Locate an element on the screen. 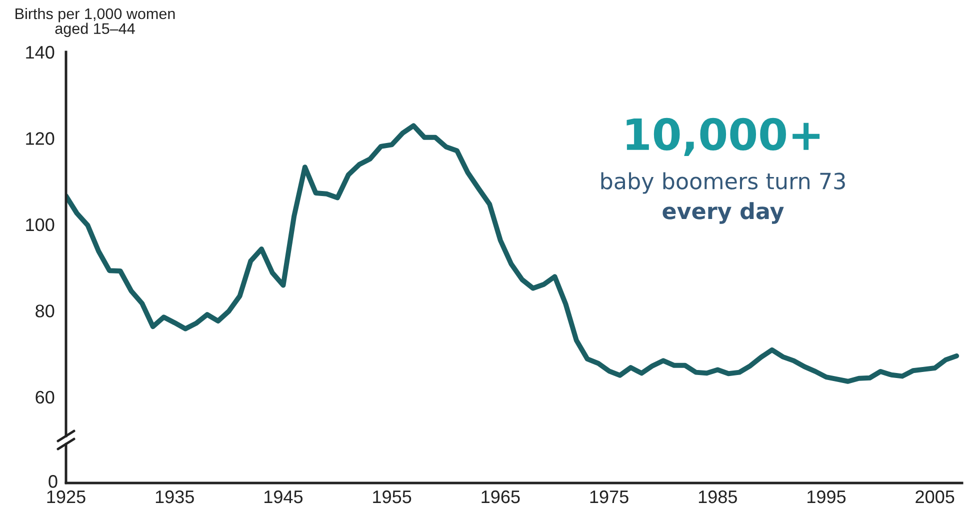 Image resolution: width=973 pixels, height=515 pixels. y-tick-label: 120 is located at coordinates (40, 138).